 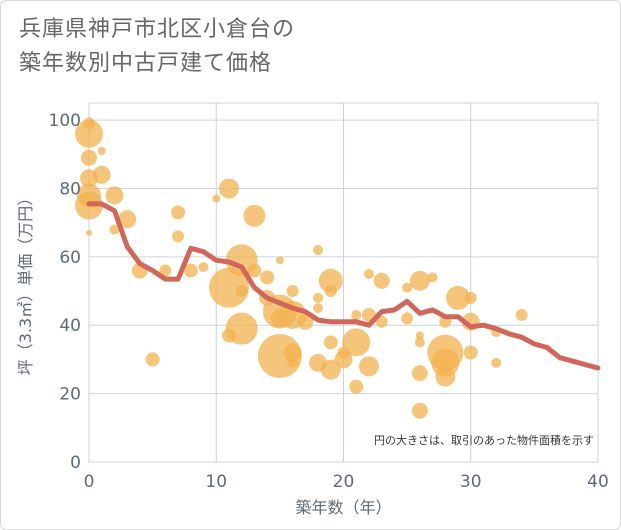 I want to click on y-axis-label: 坪（3.3㎡）単価（万円）, so click(x=25, y=282).